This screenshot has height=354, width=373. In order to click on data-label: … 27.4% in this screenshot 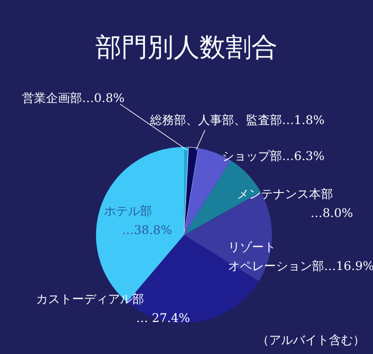, I will do `click(163, 318)`.